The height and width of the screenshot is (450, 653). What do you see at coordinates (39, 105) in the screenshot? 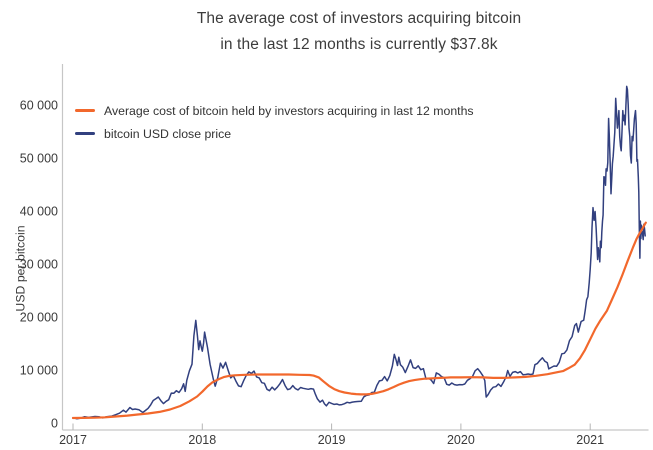
I see `y-tick-label-60000: 60 000` at bounding box center [39, 105].